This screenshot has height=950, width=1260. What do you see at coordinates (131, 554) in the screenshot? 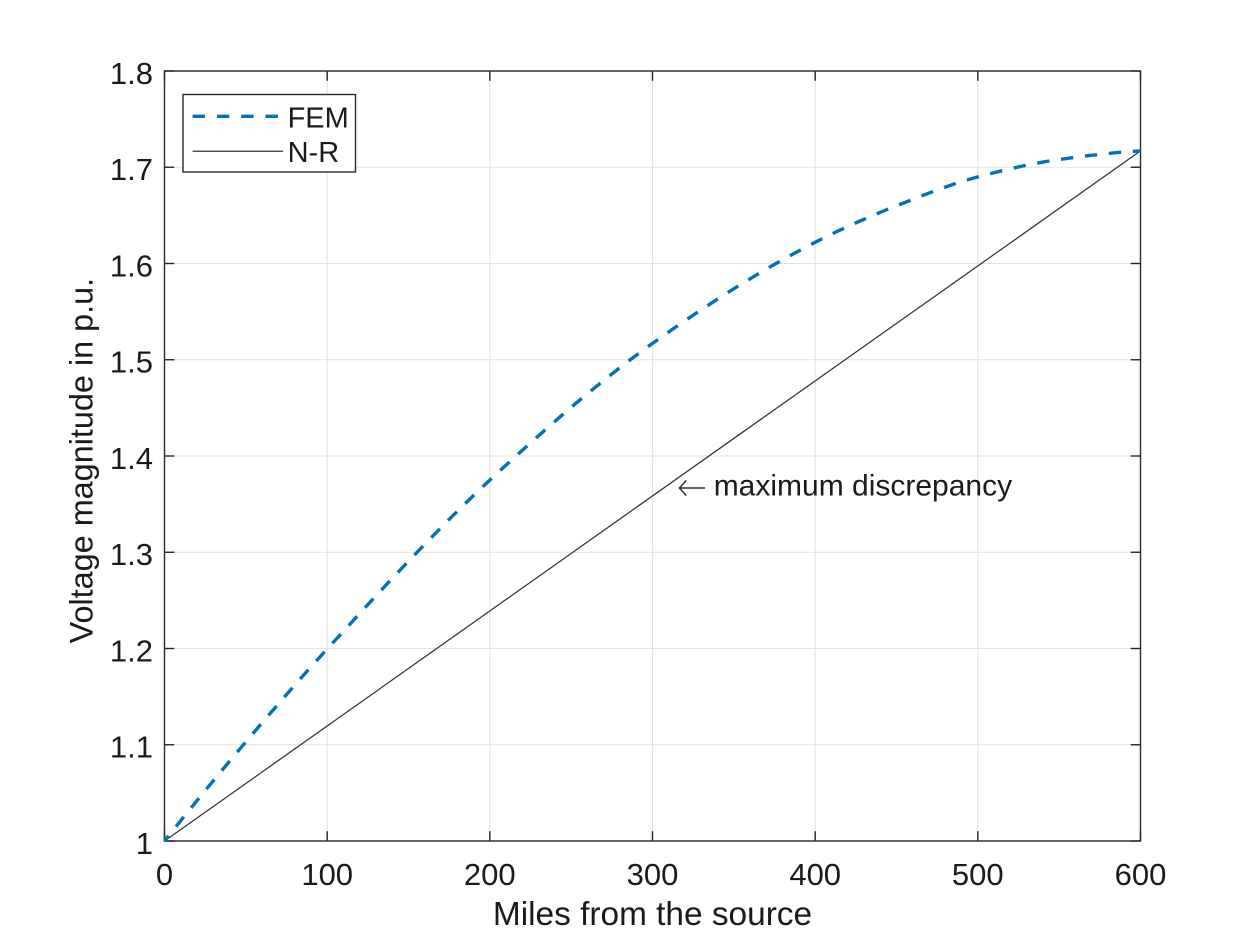
I see `svg-text: 1.3` at bounding box center [131, 554].